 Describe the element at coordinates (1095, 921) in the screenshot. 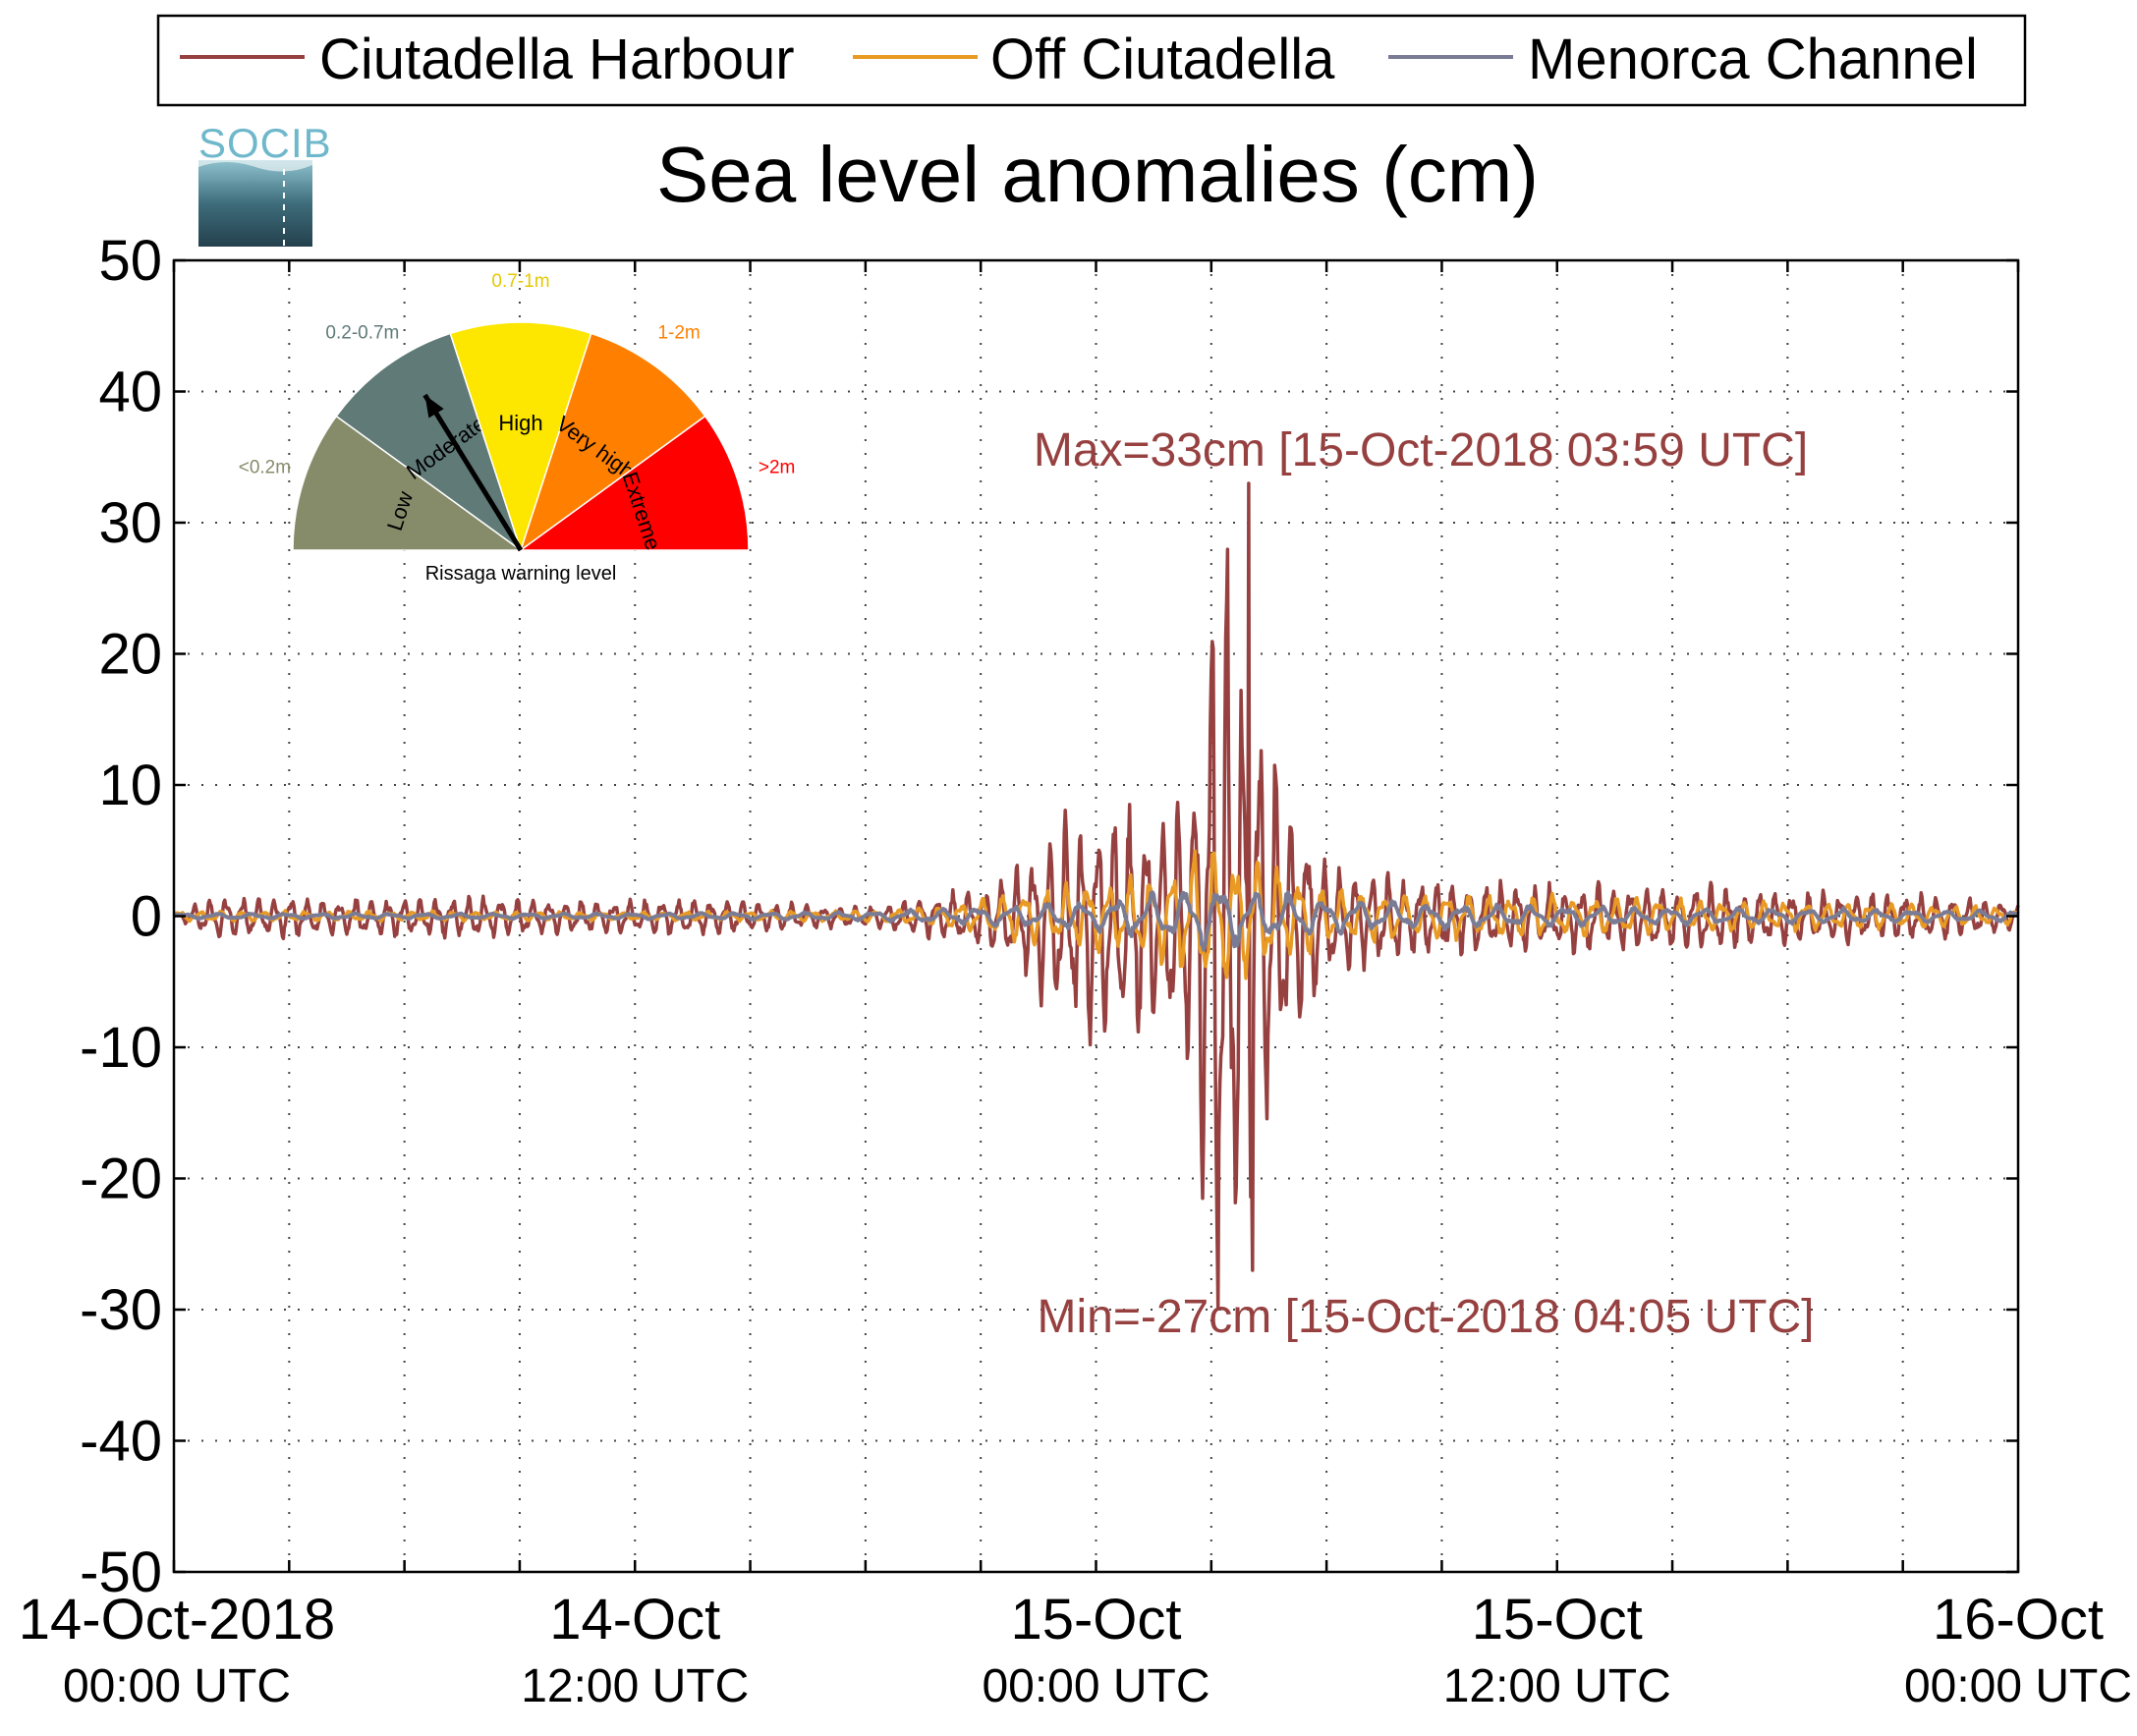

I see `series-line-menorca-channel` at that location.